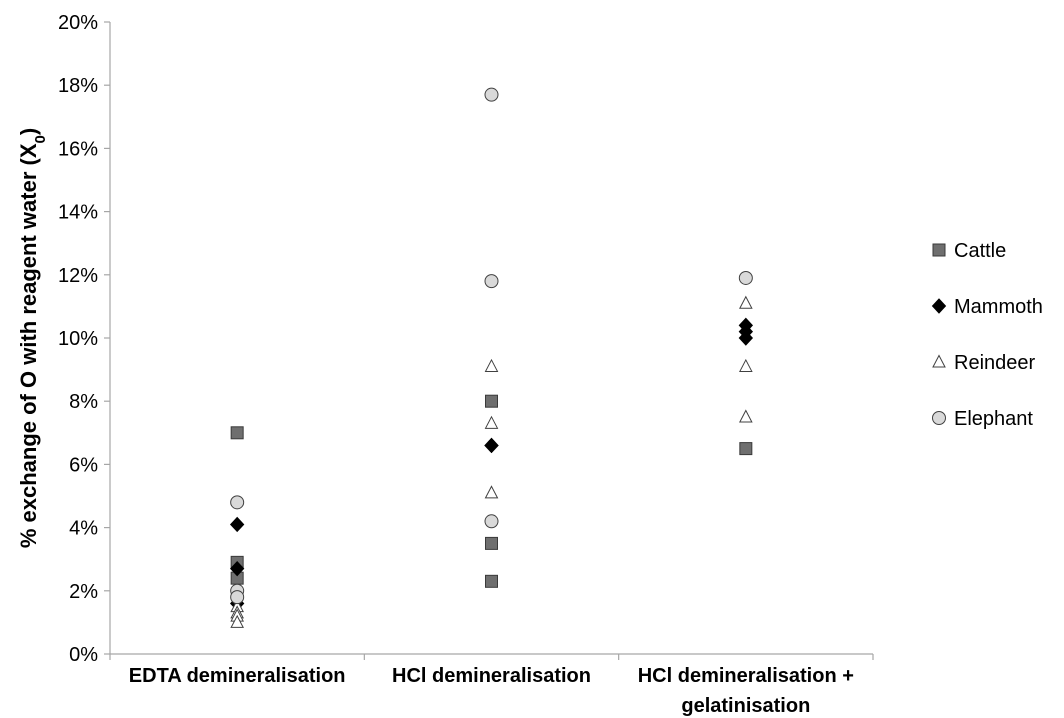  Describe the element at coordinates (78, 23) in the screenshot. I see `y-tick-label: 20%` at that location.